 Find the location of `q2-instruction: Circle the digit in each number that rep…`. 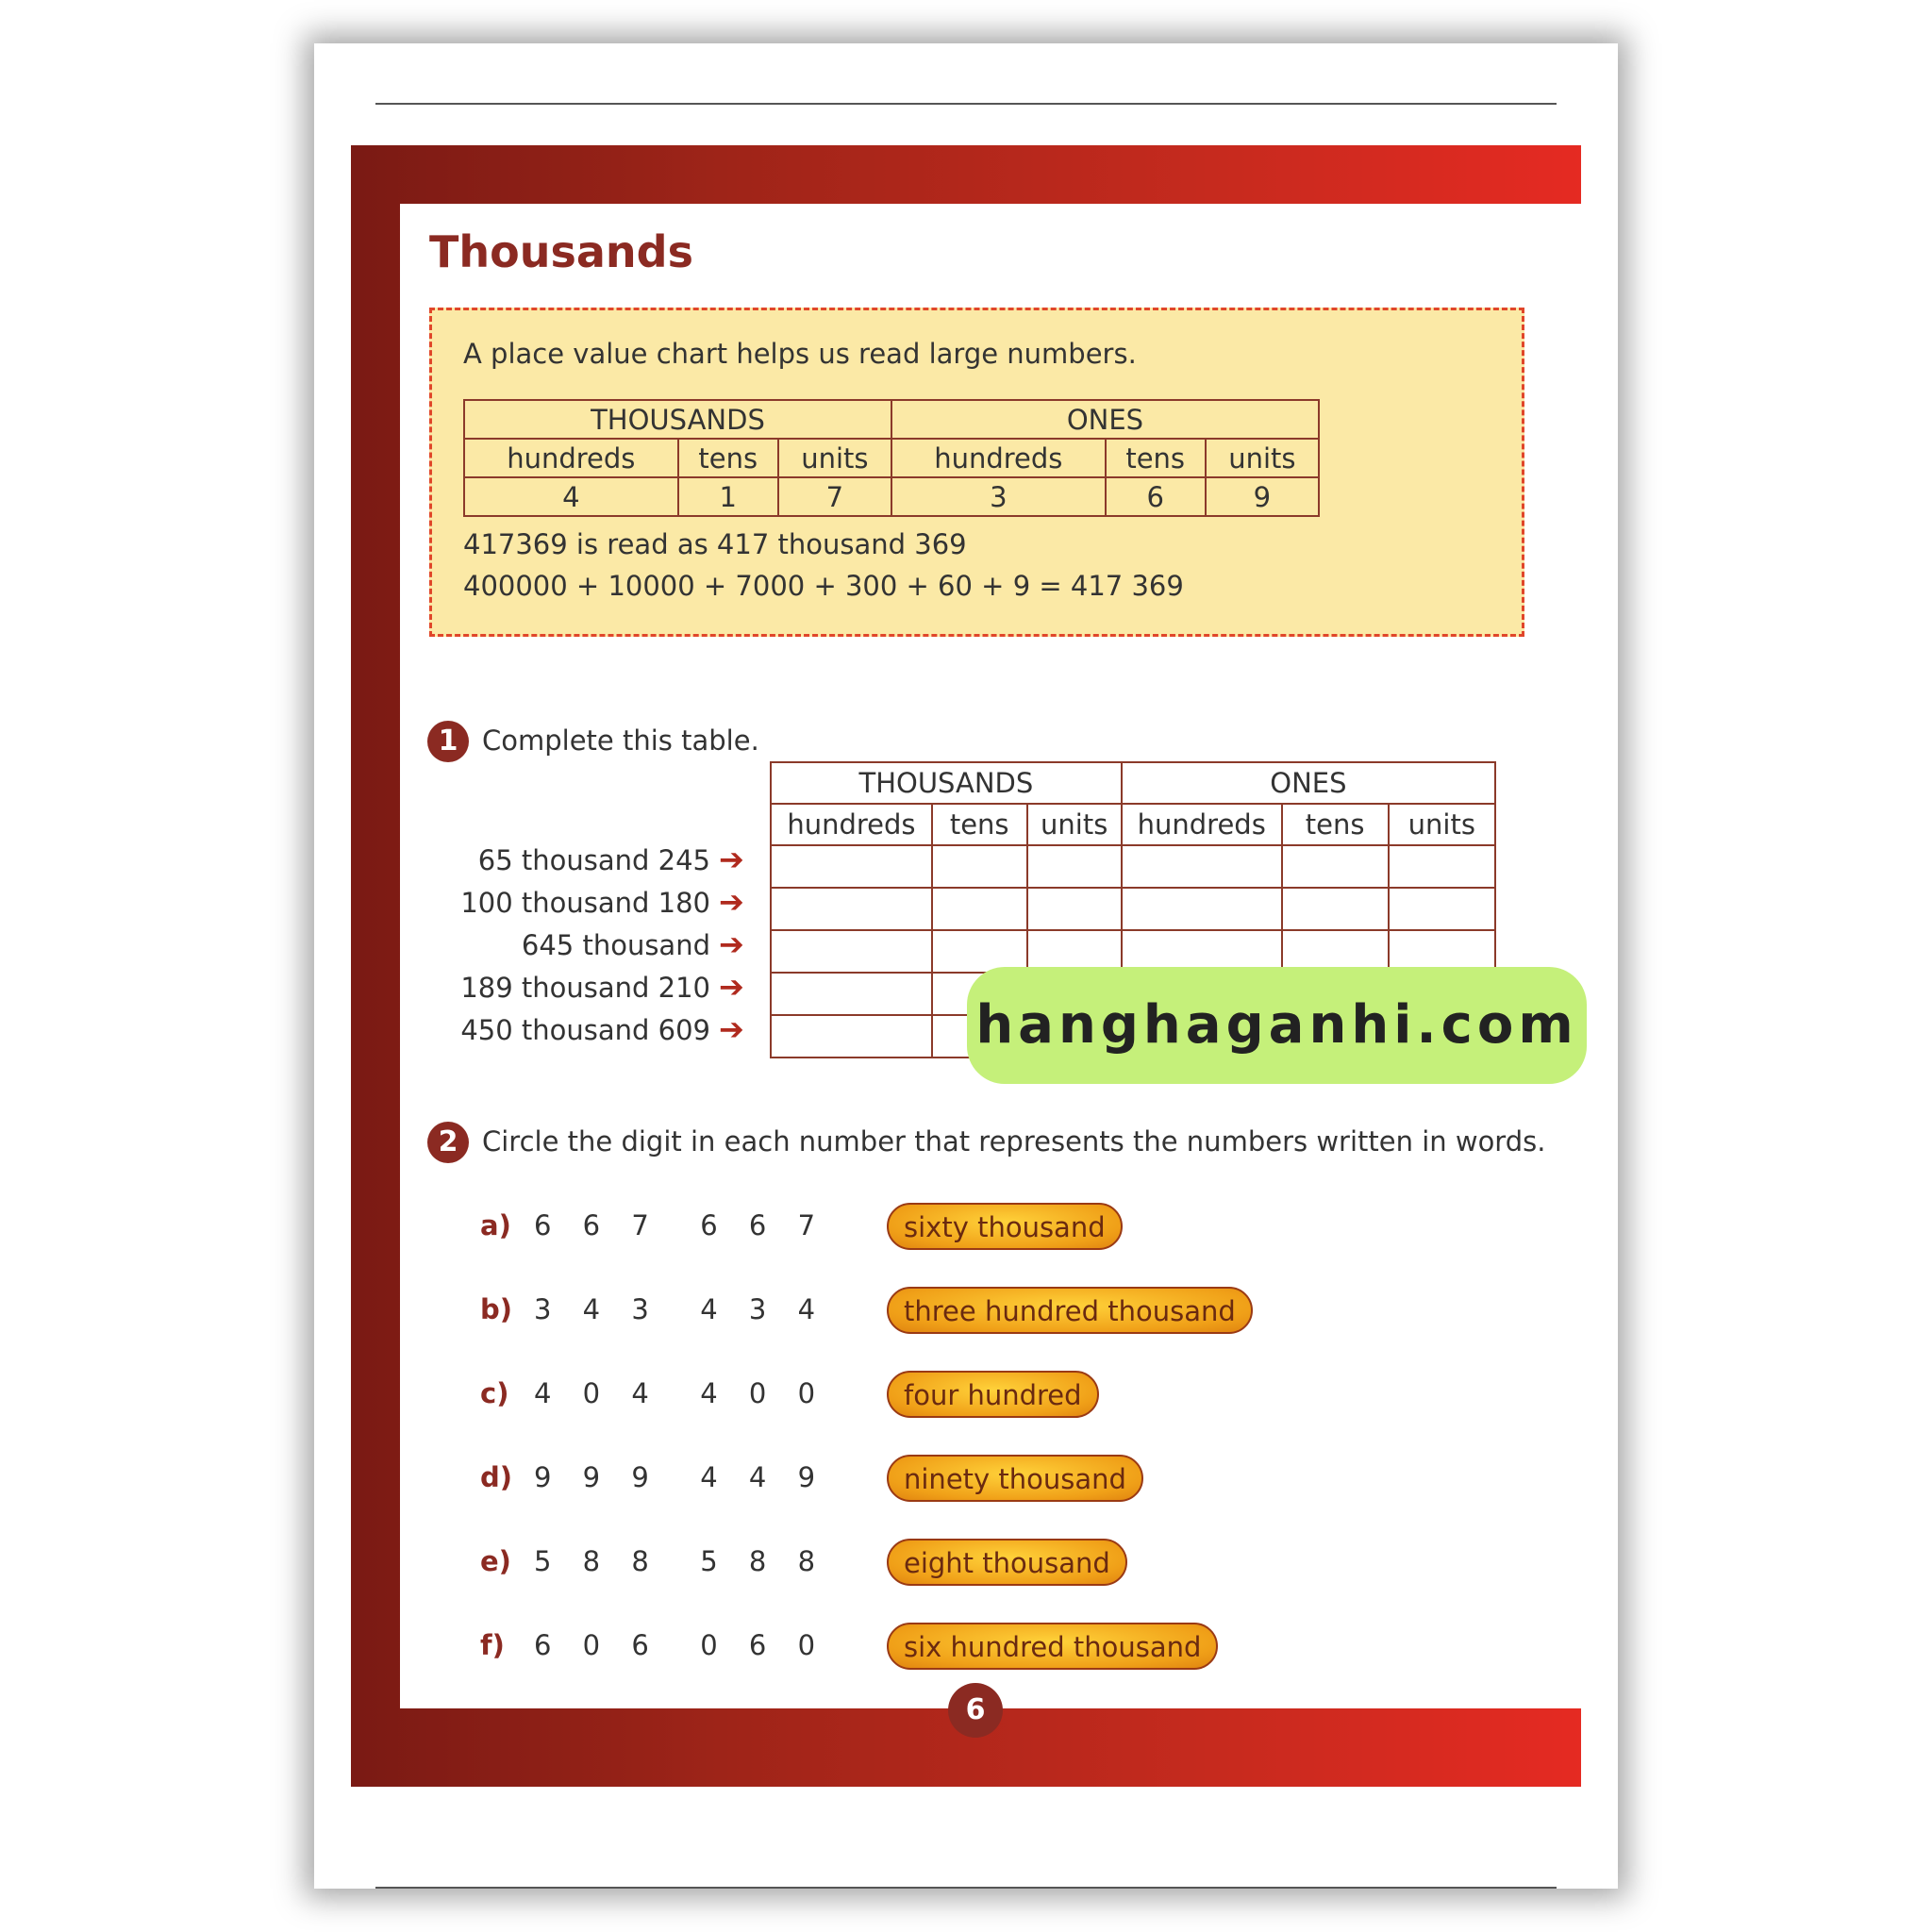

q2-instruction: Circle the digit in each number that rep… is located at coordinates (1014, 1141).